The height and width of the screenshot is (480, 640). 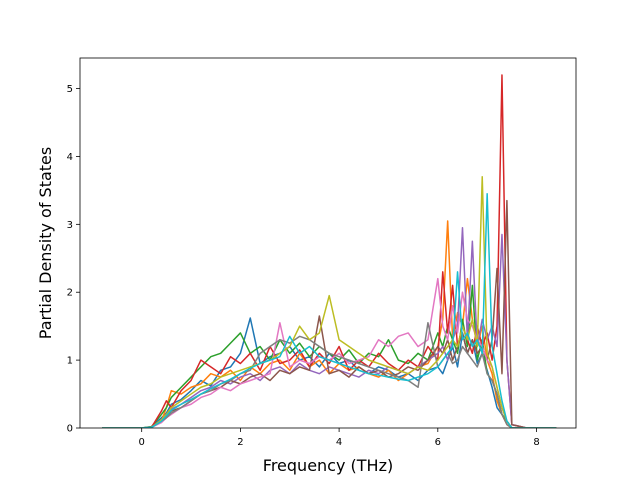 What do you see at coordinates (142, 442) in the screenshot?
I see `x-tick-label: 0` at bounding box center [142, 442].